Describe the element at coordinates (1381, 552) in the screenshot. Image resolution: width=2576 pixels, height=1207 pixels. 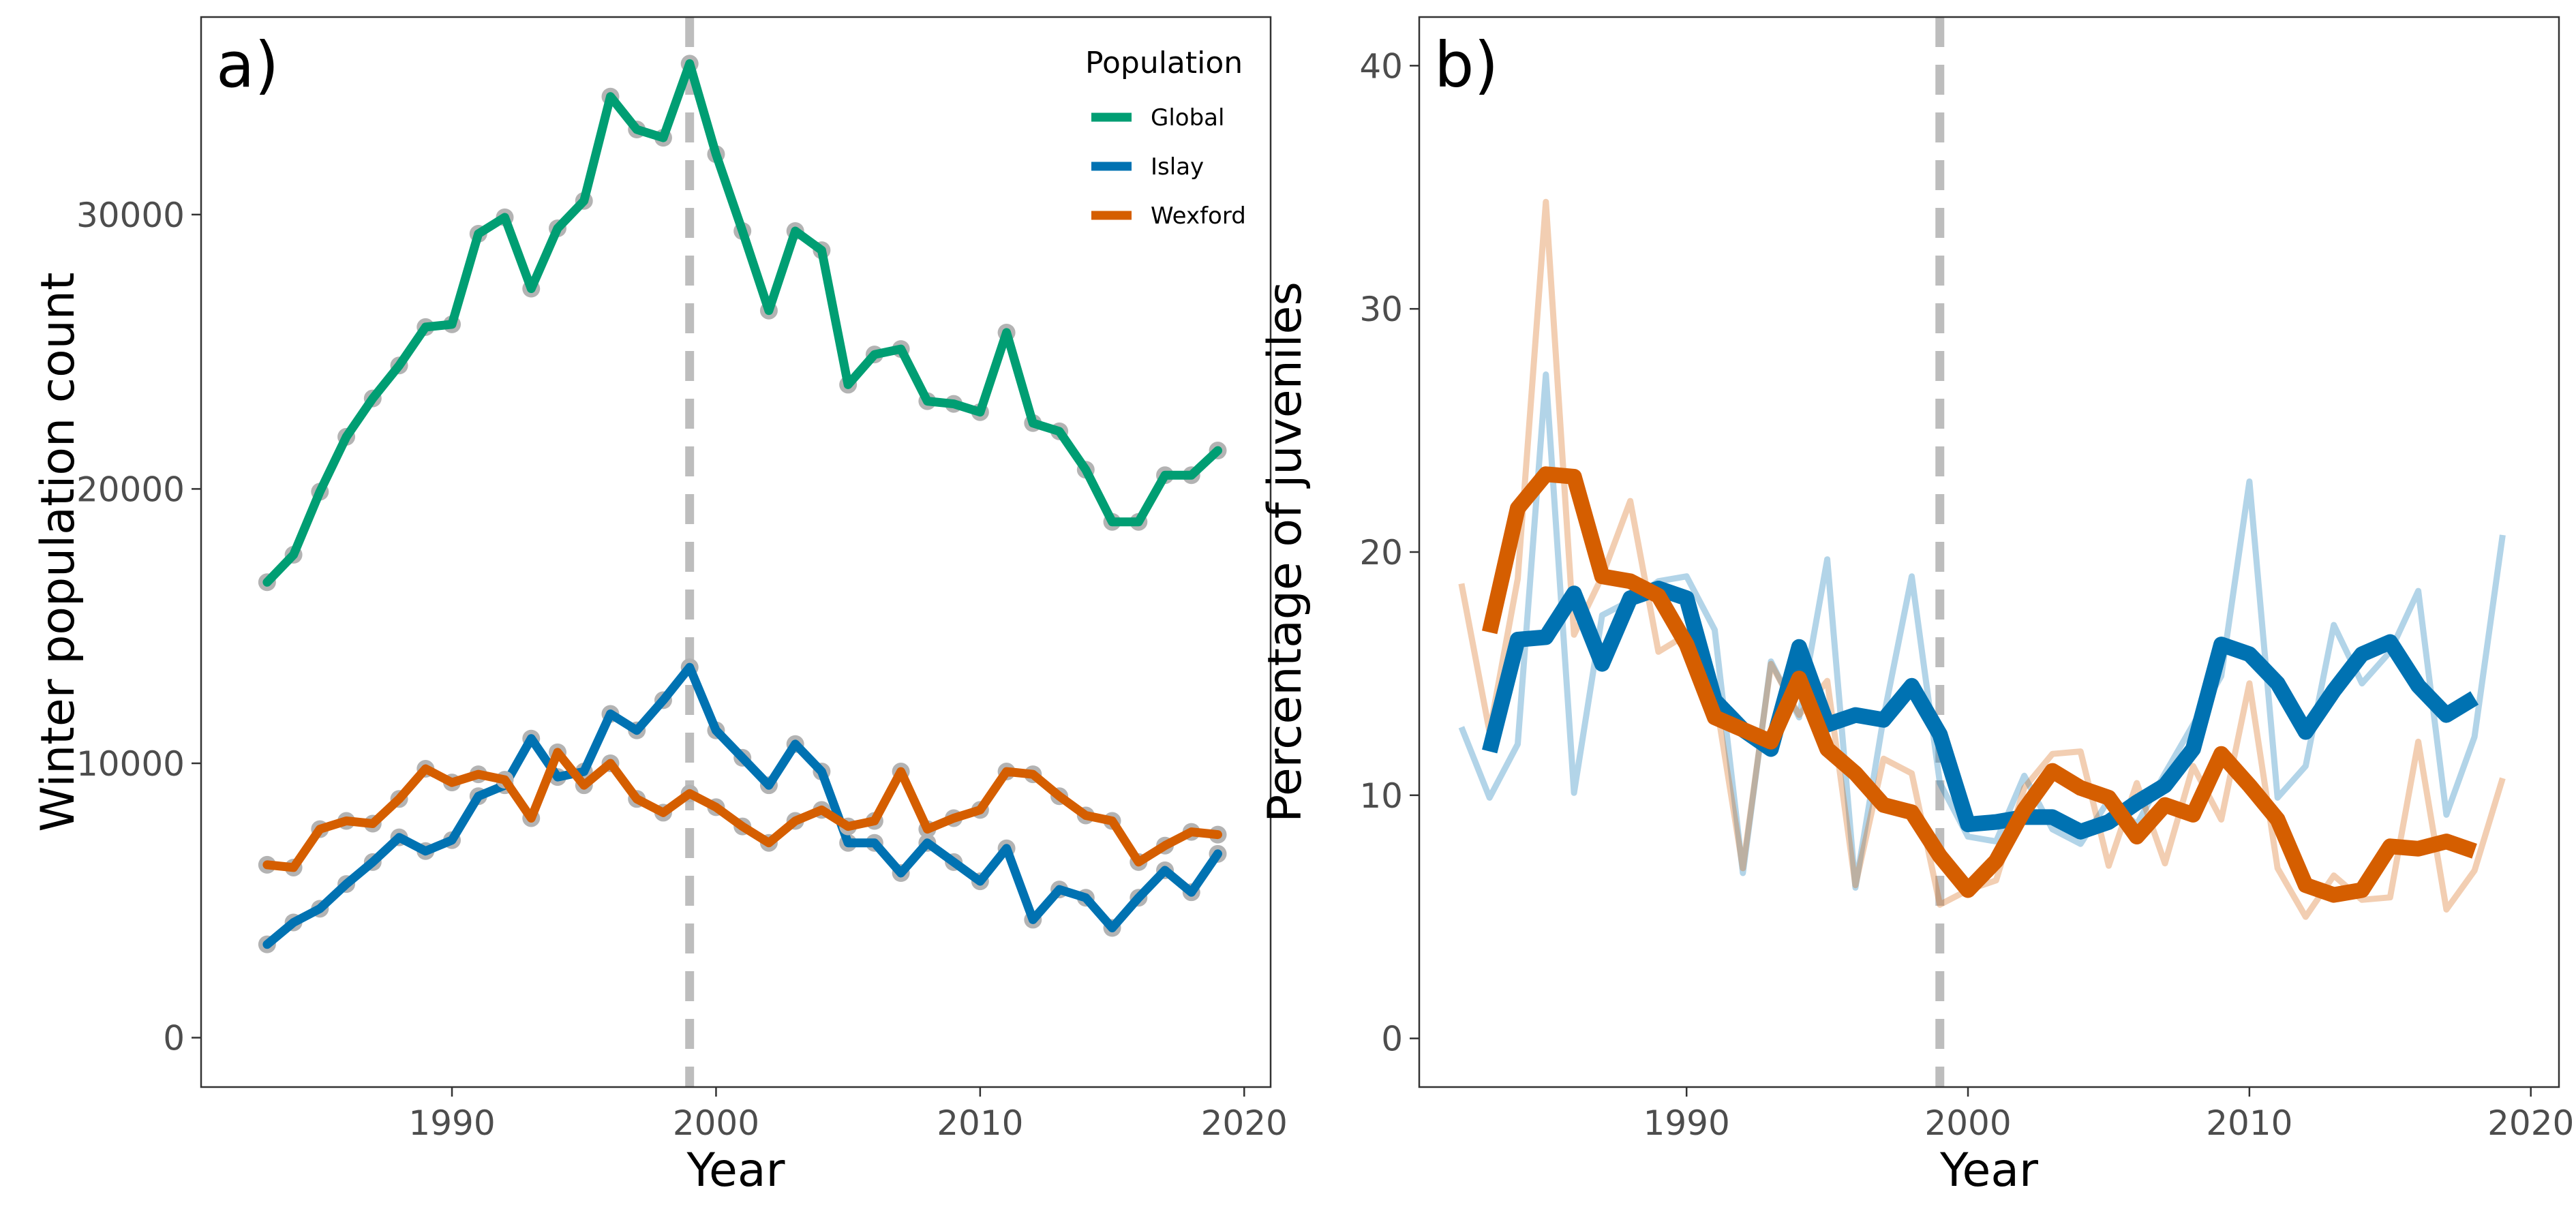
I see `y-tick-label: 20` at that location.